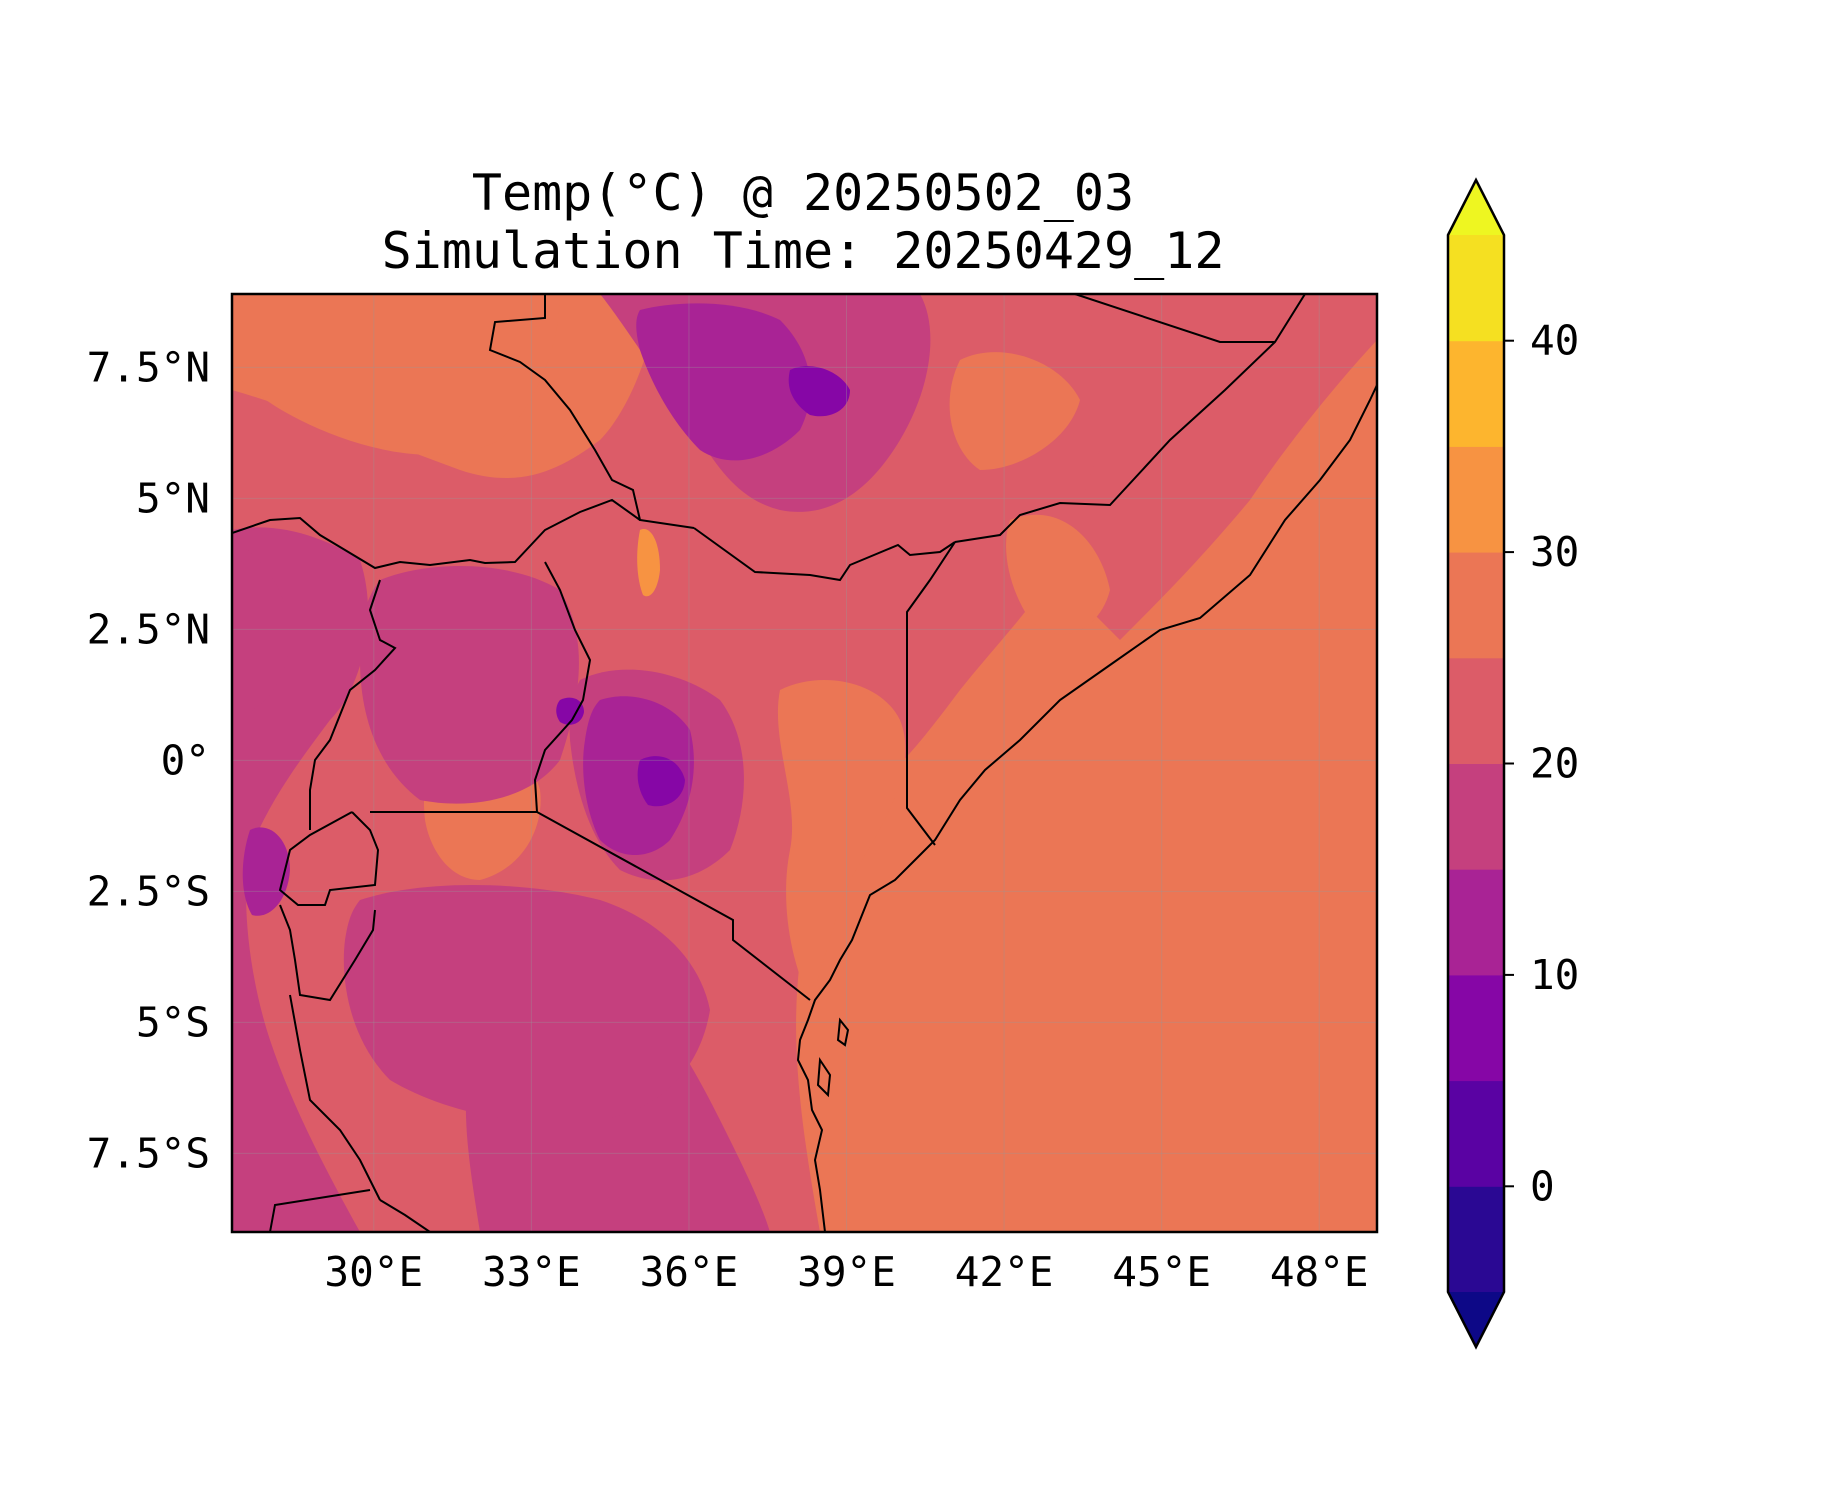 Image resolution: width=1833 pixels, height=1500 pixels. I want to click on contour-25-30-ethiopia-east, so click(1058, 574).